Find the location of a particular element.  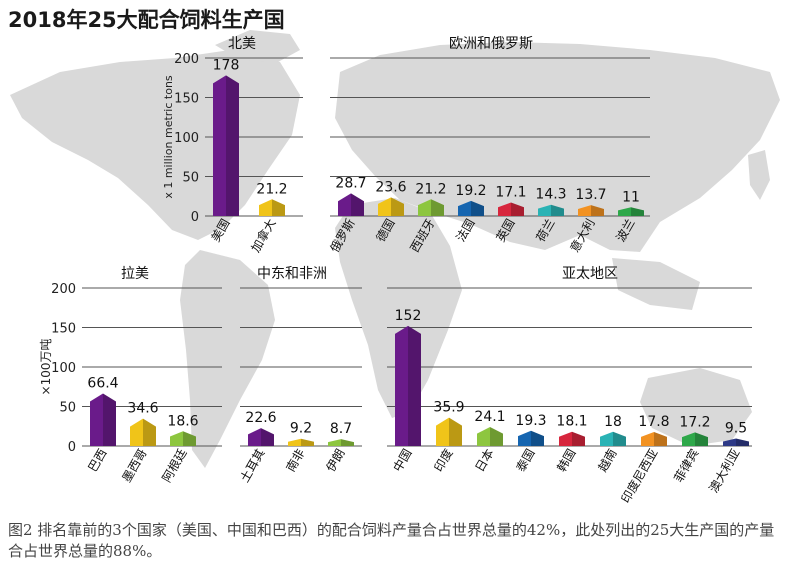

data-label: 17.1 is located at coordinates (510, 192).